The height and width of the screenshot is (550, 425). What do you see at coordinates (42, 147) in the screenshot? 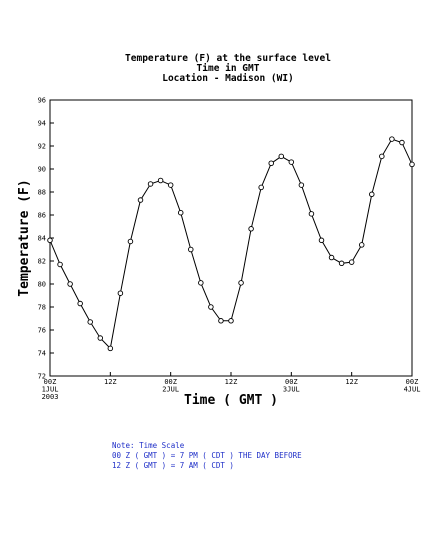
I see `y-tick-label: 92` at bounding box center [42, 147].